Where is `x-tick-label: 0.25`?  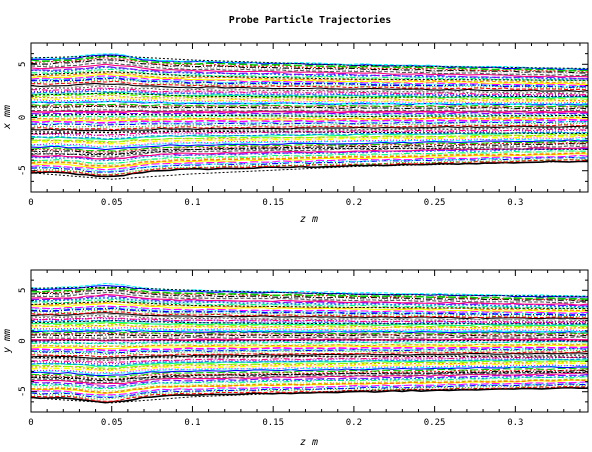 x-tick-label: 0.25 is located at coordinates (435, 423).